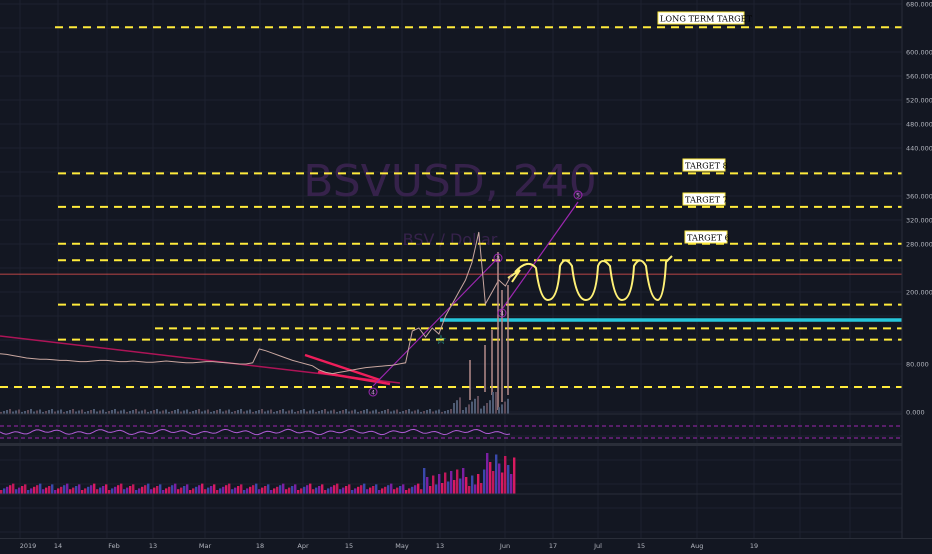 Image resolution: width=932 pixels, height=554 pixels. Describe the element at coordinates (593, 278) in the screenshot. I see `sideways-wave-drawing` at that location.